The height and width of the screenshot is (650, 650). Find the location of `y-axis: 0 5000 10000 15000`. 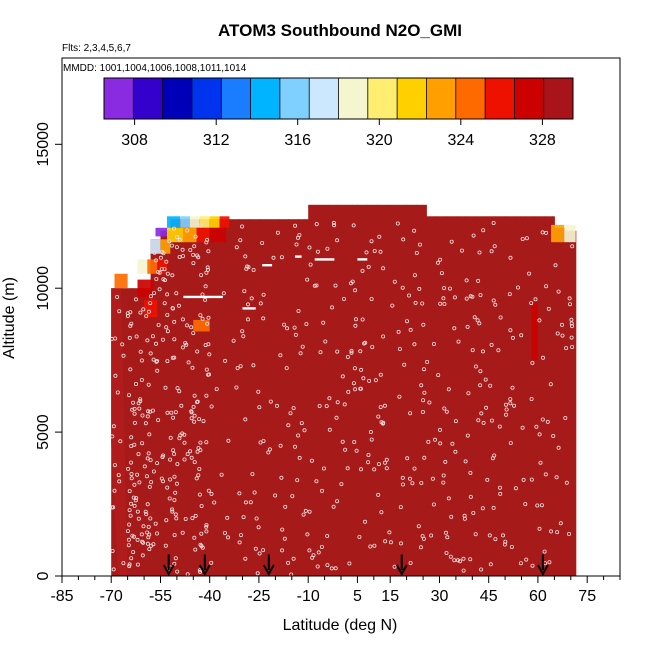

y-axis: 0 5000 10000 15000 is located at coordinates (48, 351).